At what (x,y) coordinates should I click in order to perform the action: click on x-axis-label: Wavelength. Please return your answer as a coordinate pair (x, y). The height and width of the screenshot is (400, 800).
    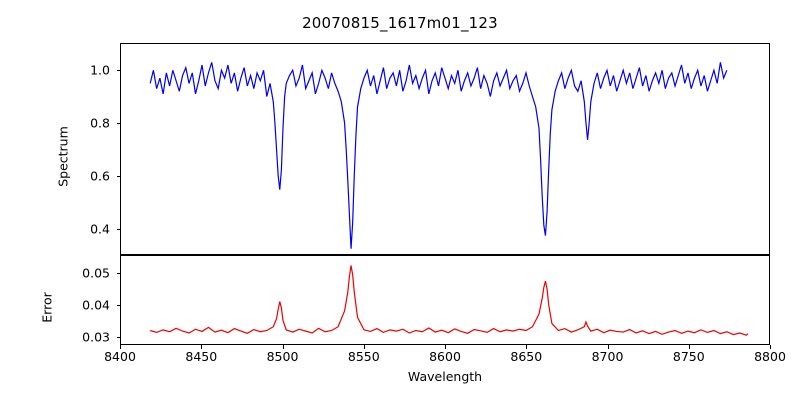
    Looking at the image, I should click on (445, 376).